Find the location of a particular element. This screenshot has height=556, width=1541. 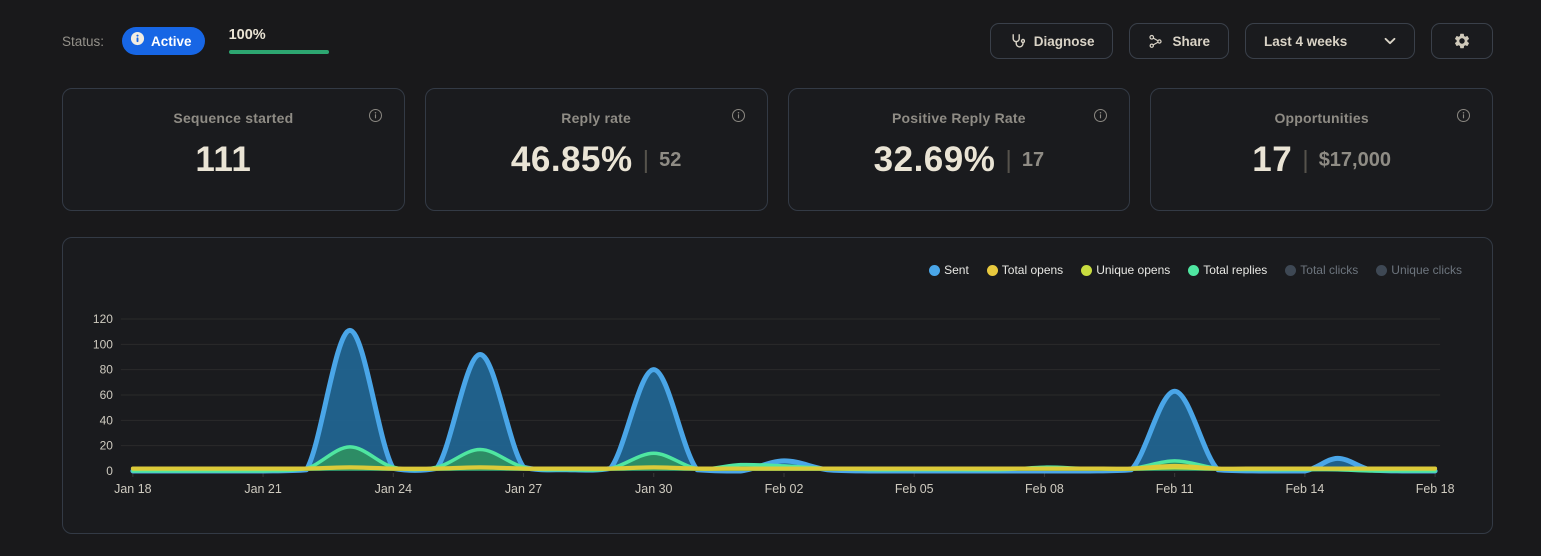

y-axis-label: 100 is located at coordinates (103, 344).